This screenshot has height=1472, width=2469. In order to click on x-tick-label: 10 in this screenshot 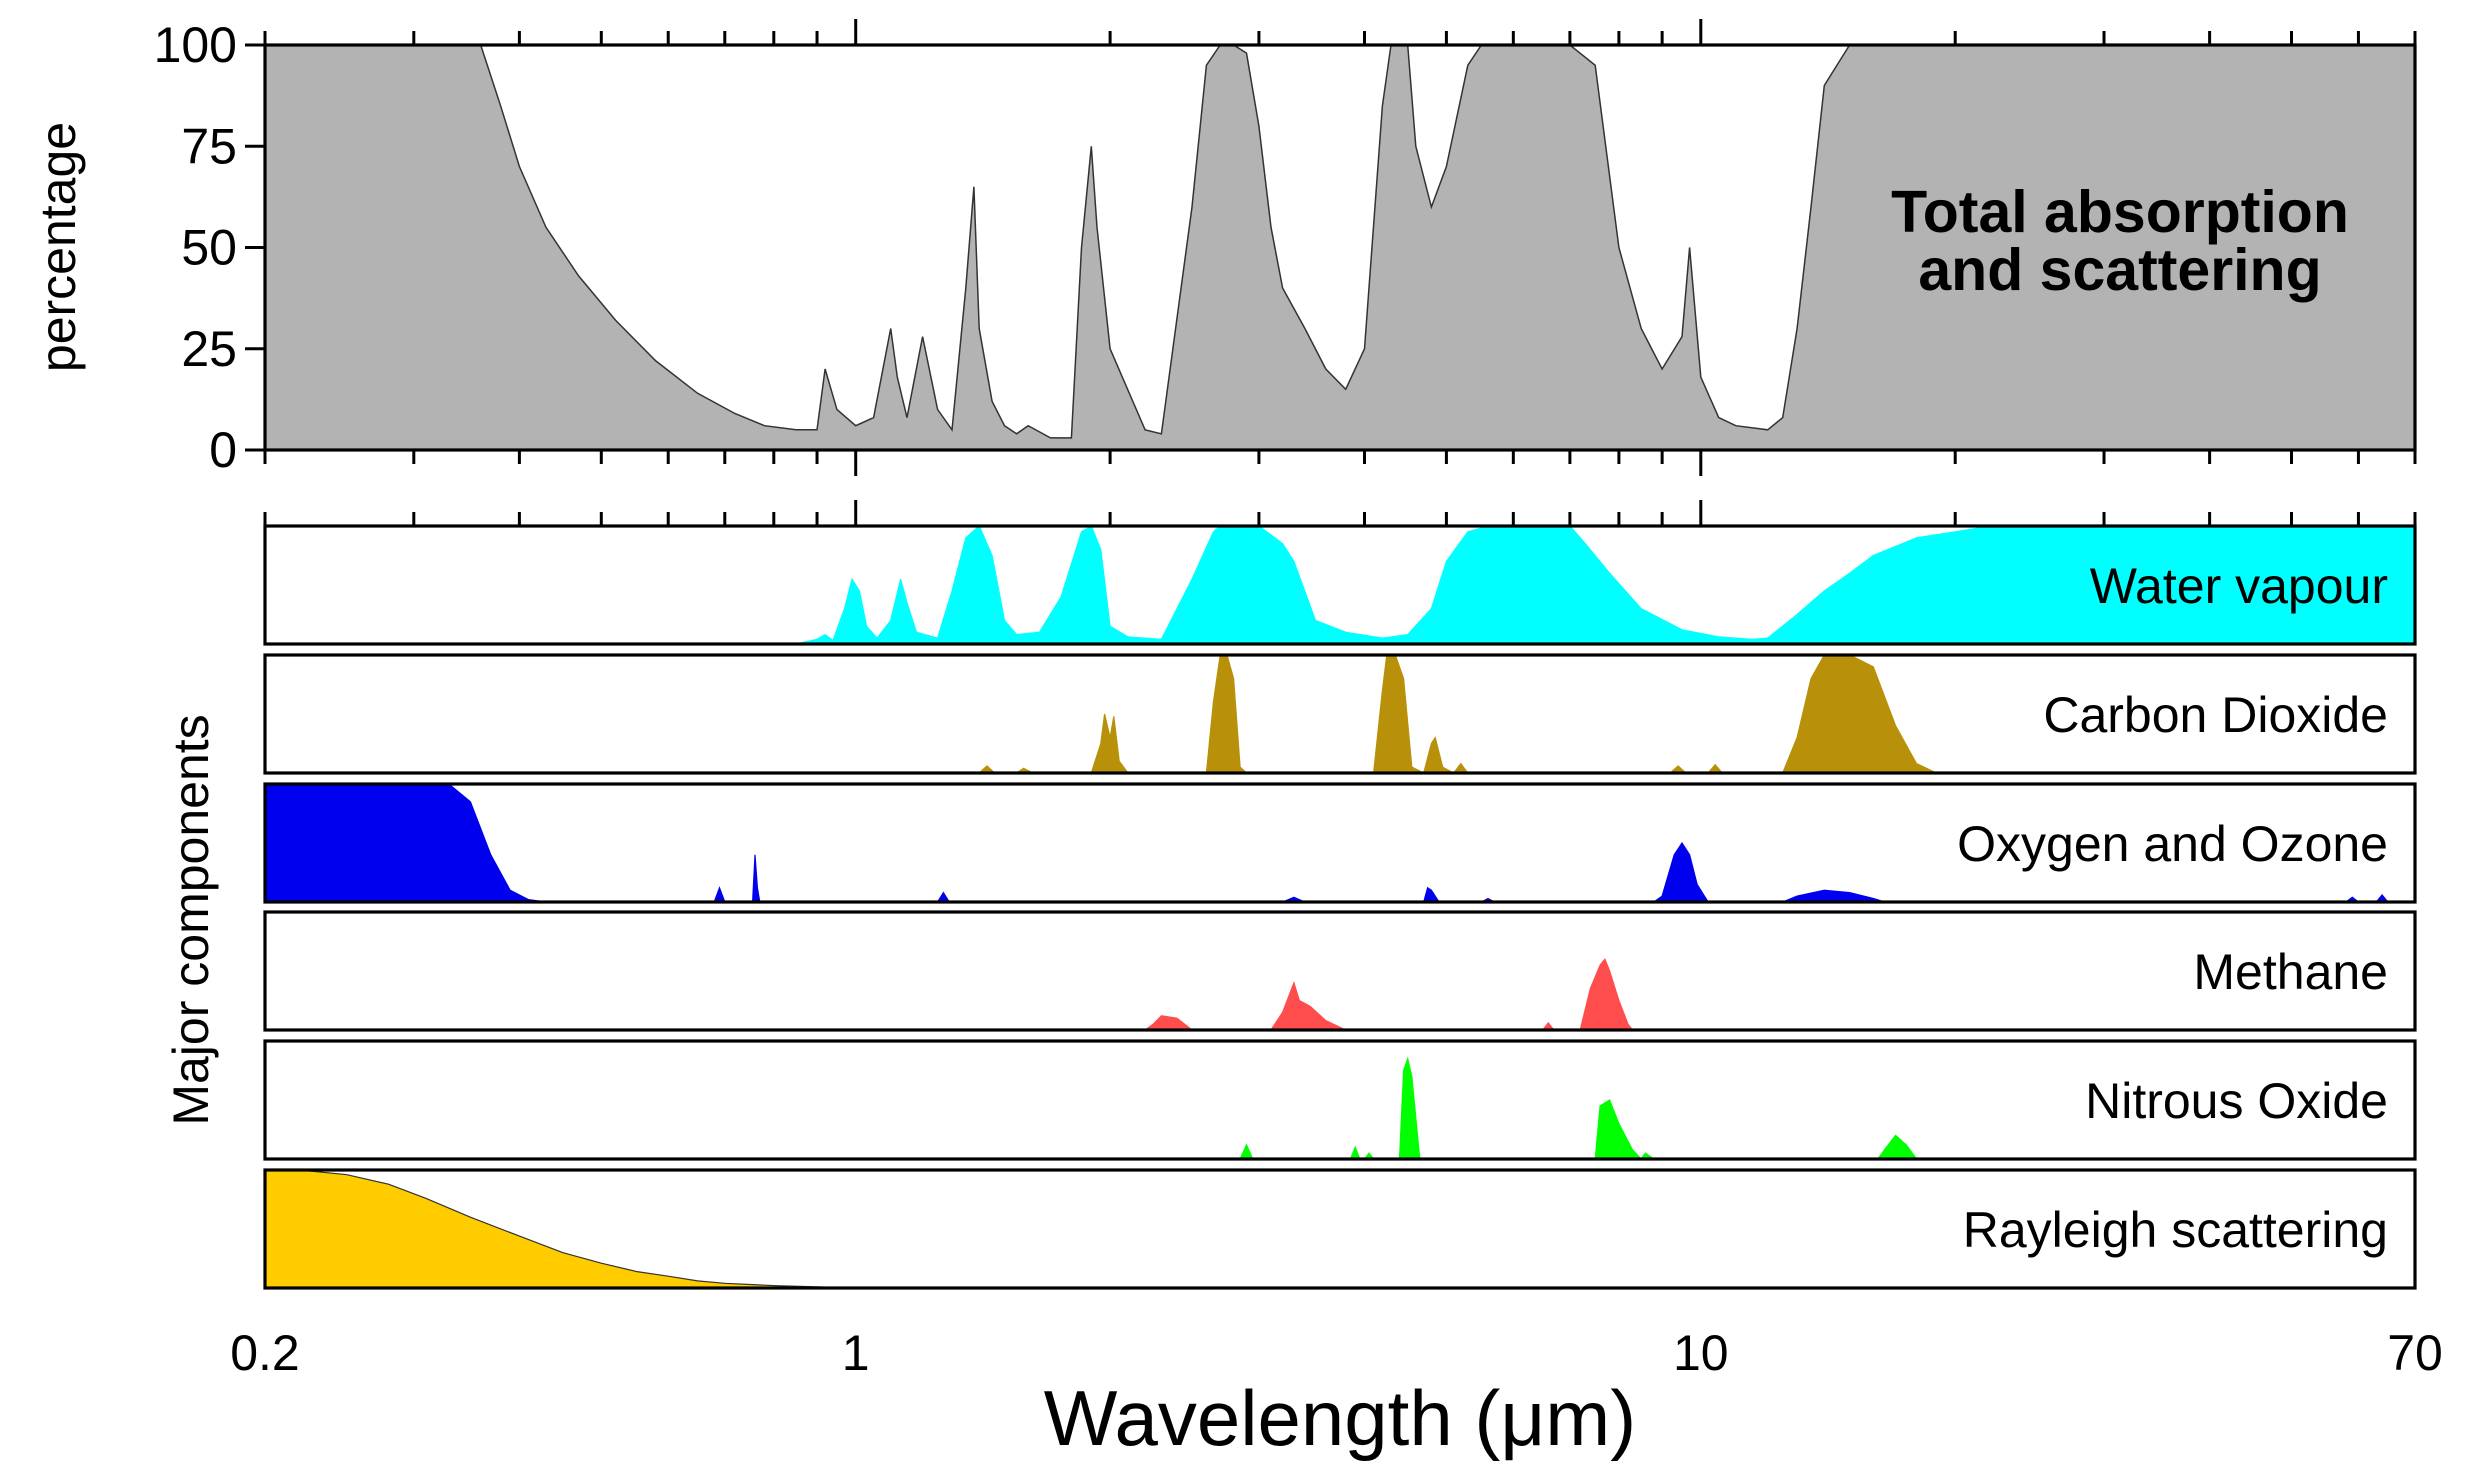, I will do `click(1701, 1353)`.